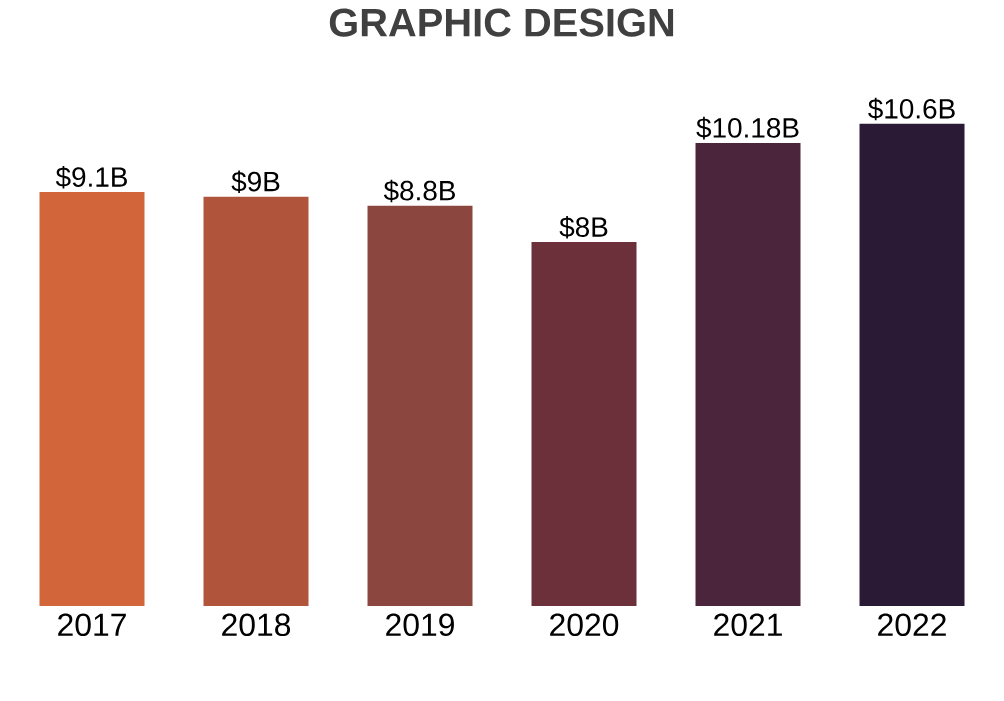 This screenshot has height=701, width=1004. What do you see at coordinates (583, 227) in the screenshot?
I see `data-label: $8B` at bounding box center [583, 227].